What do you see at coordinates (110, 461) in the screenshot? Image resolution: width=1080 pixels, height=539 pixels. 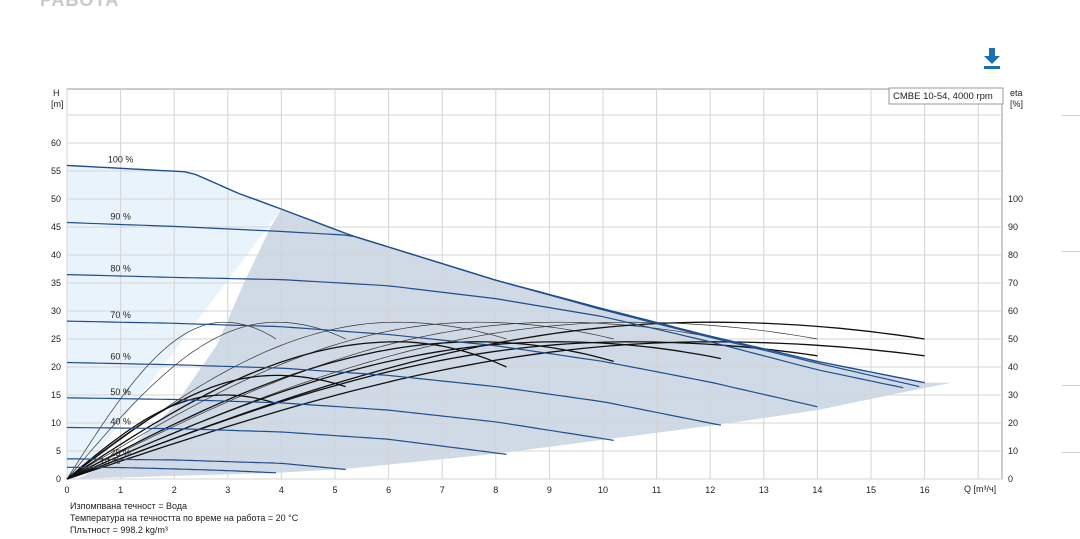 I see `qh-curve-label: 19 %` at bounding box center [110, 461].